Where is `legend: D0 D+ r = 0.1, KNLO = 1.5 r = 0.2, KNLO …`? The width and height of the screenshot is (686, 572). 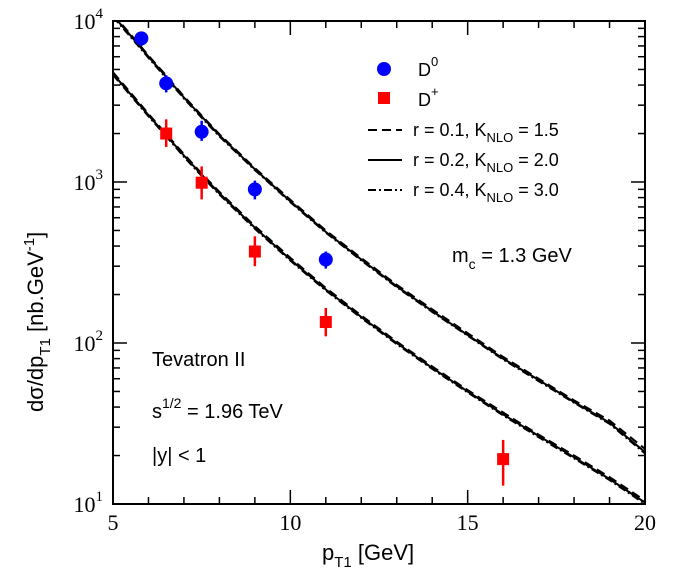
legend: D0 D+ r = 0.1, KNLO = 1.5 r = 0.2, KNLO … is located at coordinates (463, 129).